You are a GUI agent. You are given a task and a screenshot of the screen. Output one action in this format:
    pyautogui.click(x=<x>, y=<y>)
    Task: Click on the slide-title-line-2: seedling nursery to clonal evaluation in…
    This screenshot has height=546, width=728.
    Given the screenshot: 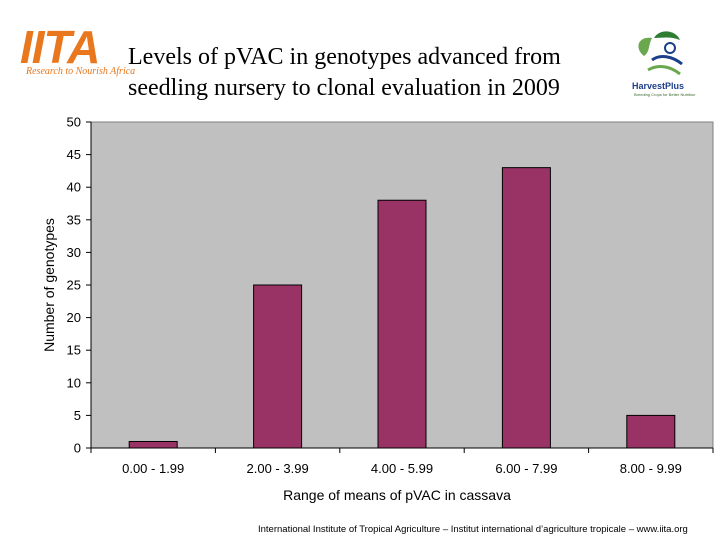 What is the action you would take?
    pyautogui.click(x=344, y=88)
    